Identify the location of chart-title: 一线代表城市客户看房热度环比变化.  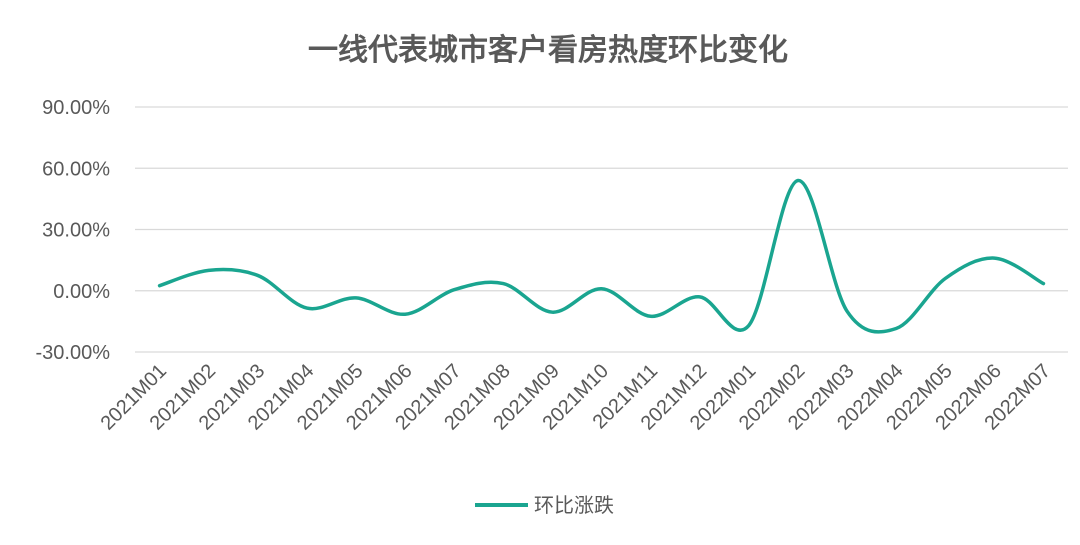
(548, 50).